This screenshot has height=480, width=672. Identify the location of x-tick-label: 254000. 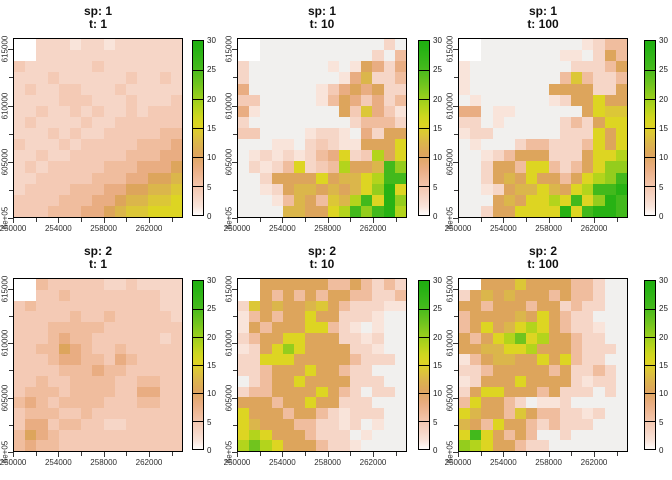
(282, 228).